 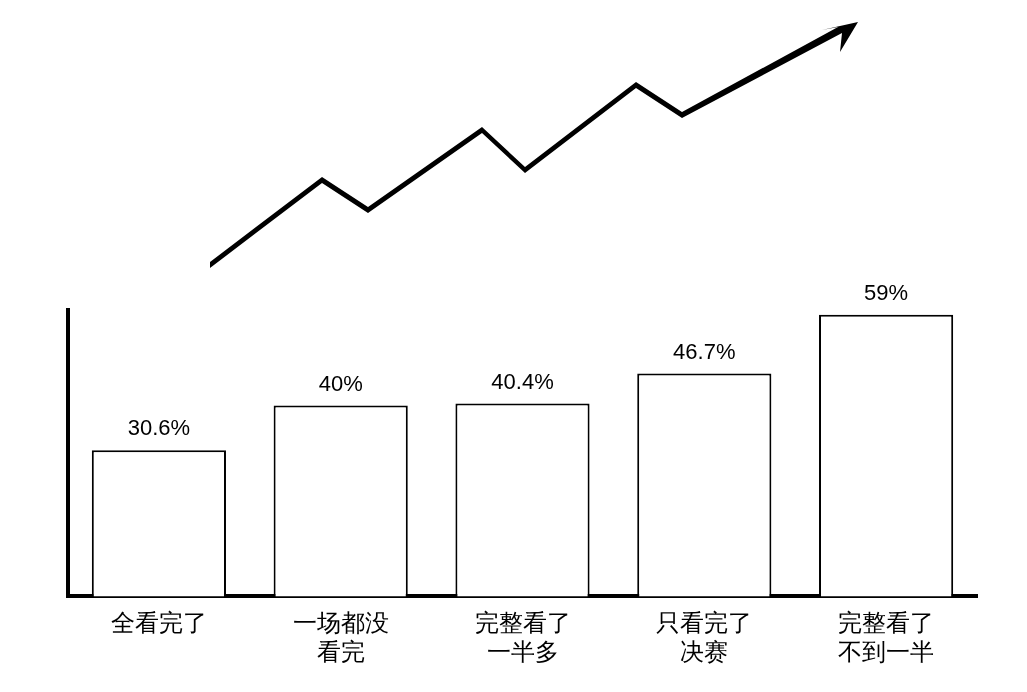 What do you see at coordinates (340, 637) in the screenshot?
I see `x-tick-label: 一场都没看完` at bounding box center [340, 637].